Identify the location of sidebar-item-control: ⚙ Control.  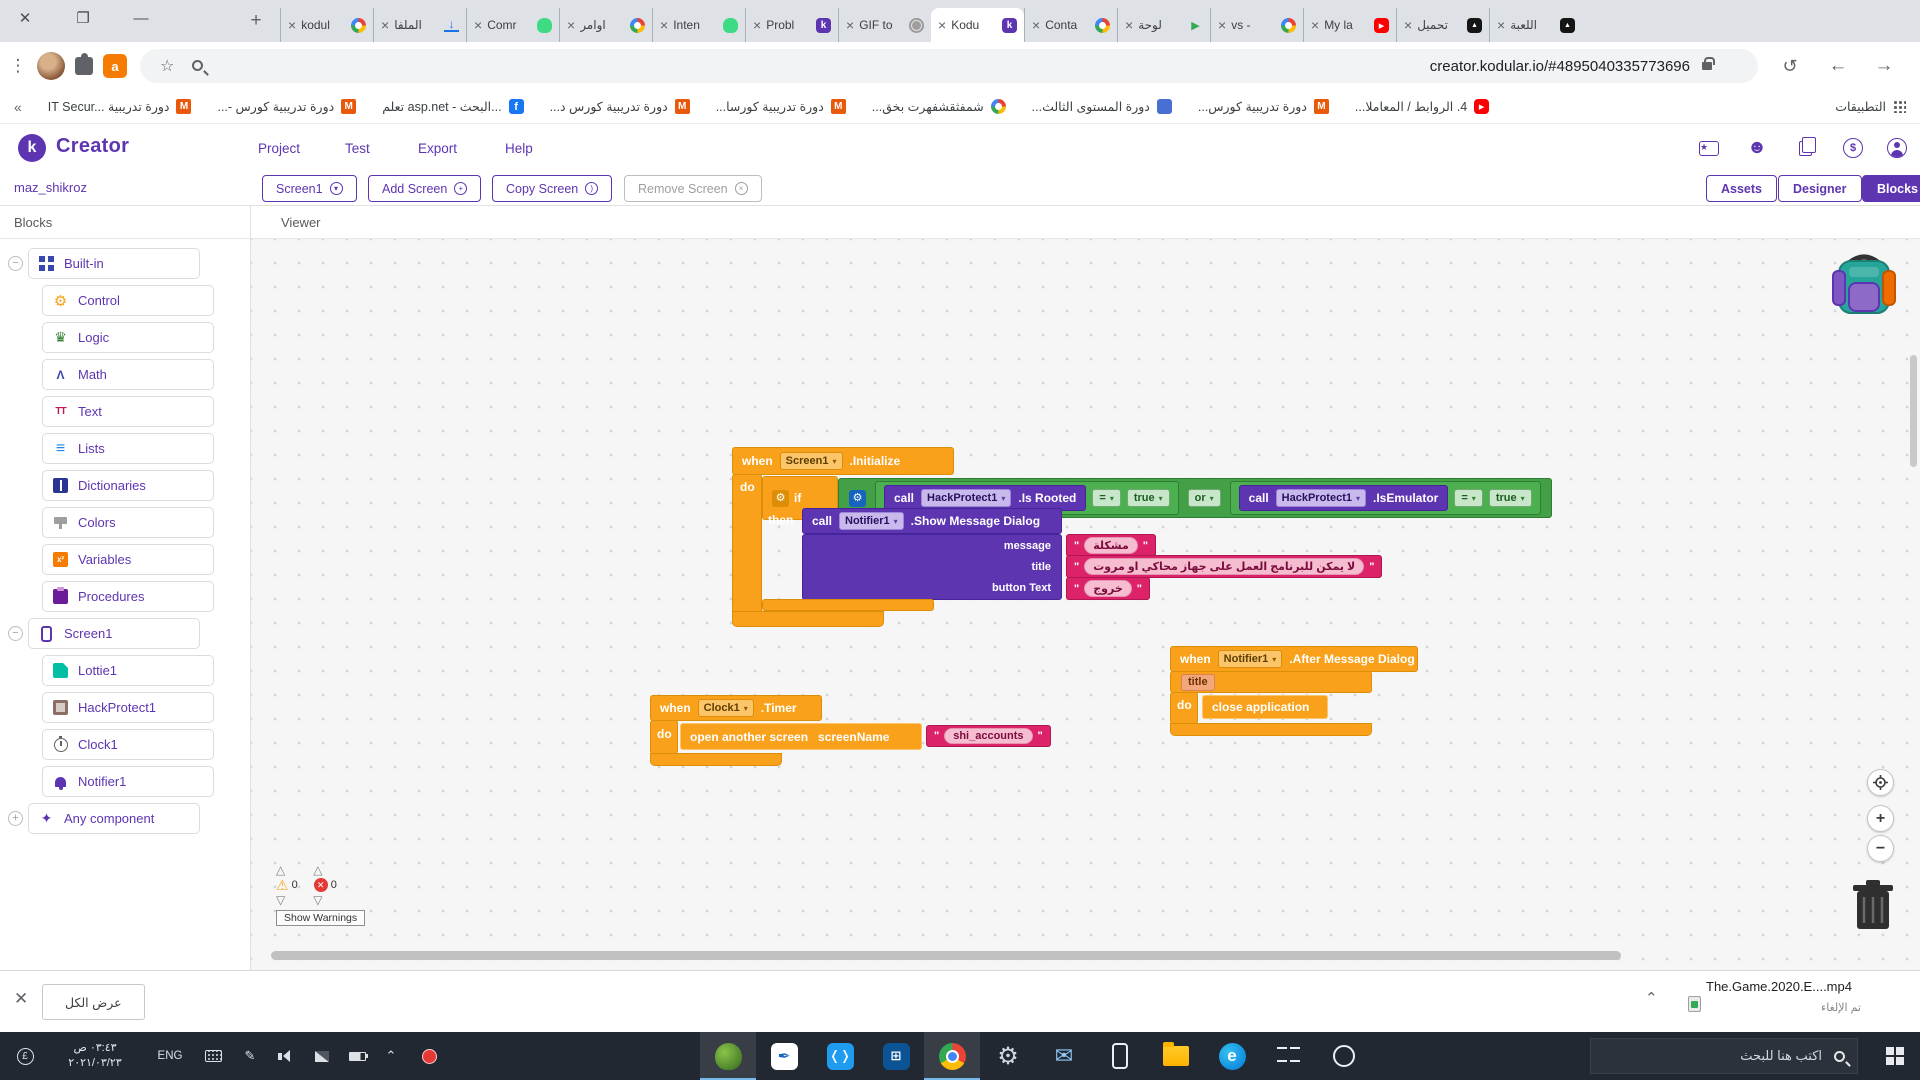
(125, 301).